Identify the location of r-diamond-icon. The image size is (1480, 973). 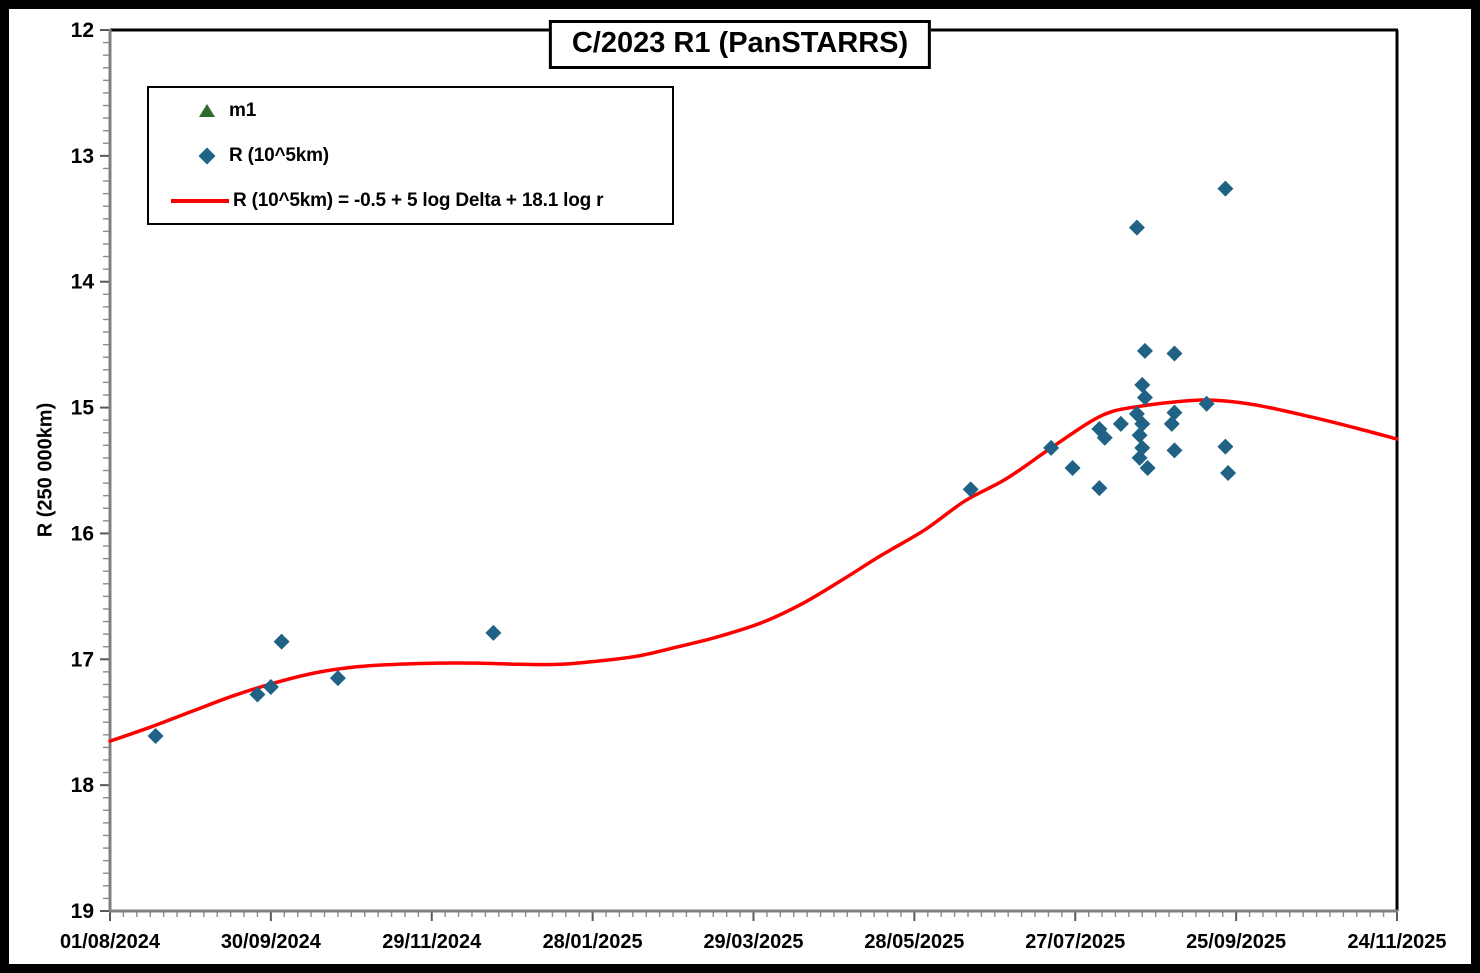
(207, 155).